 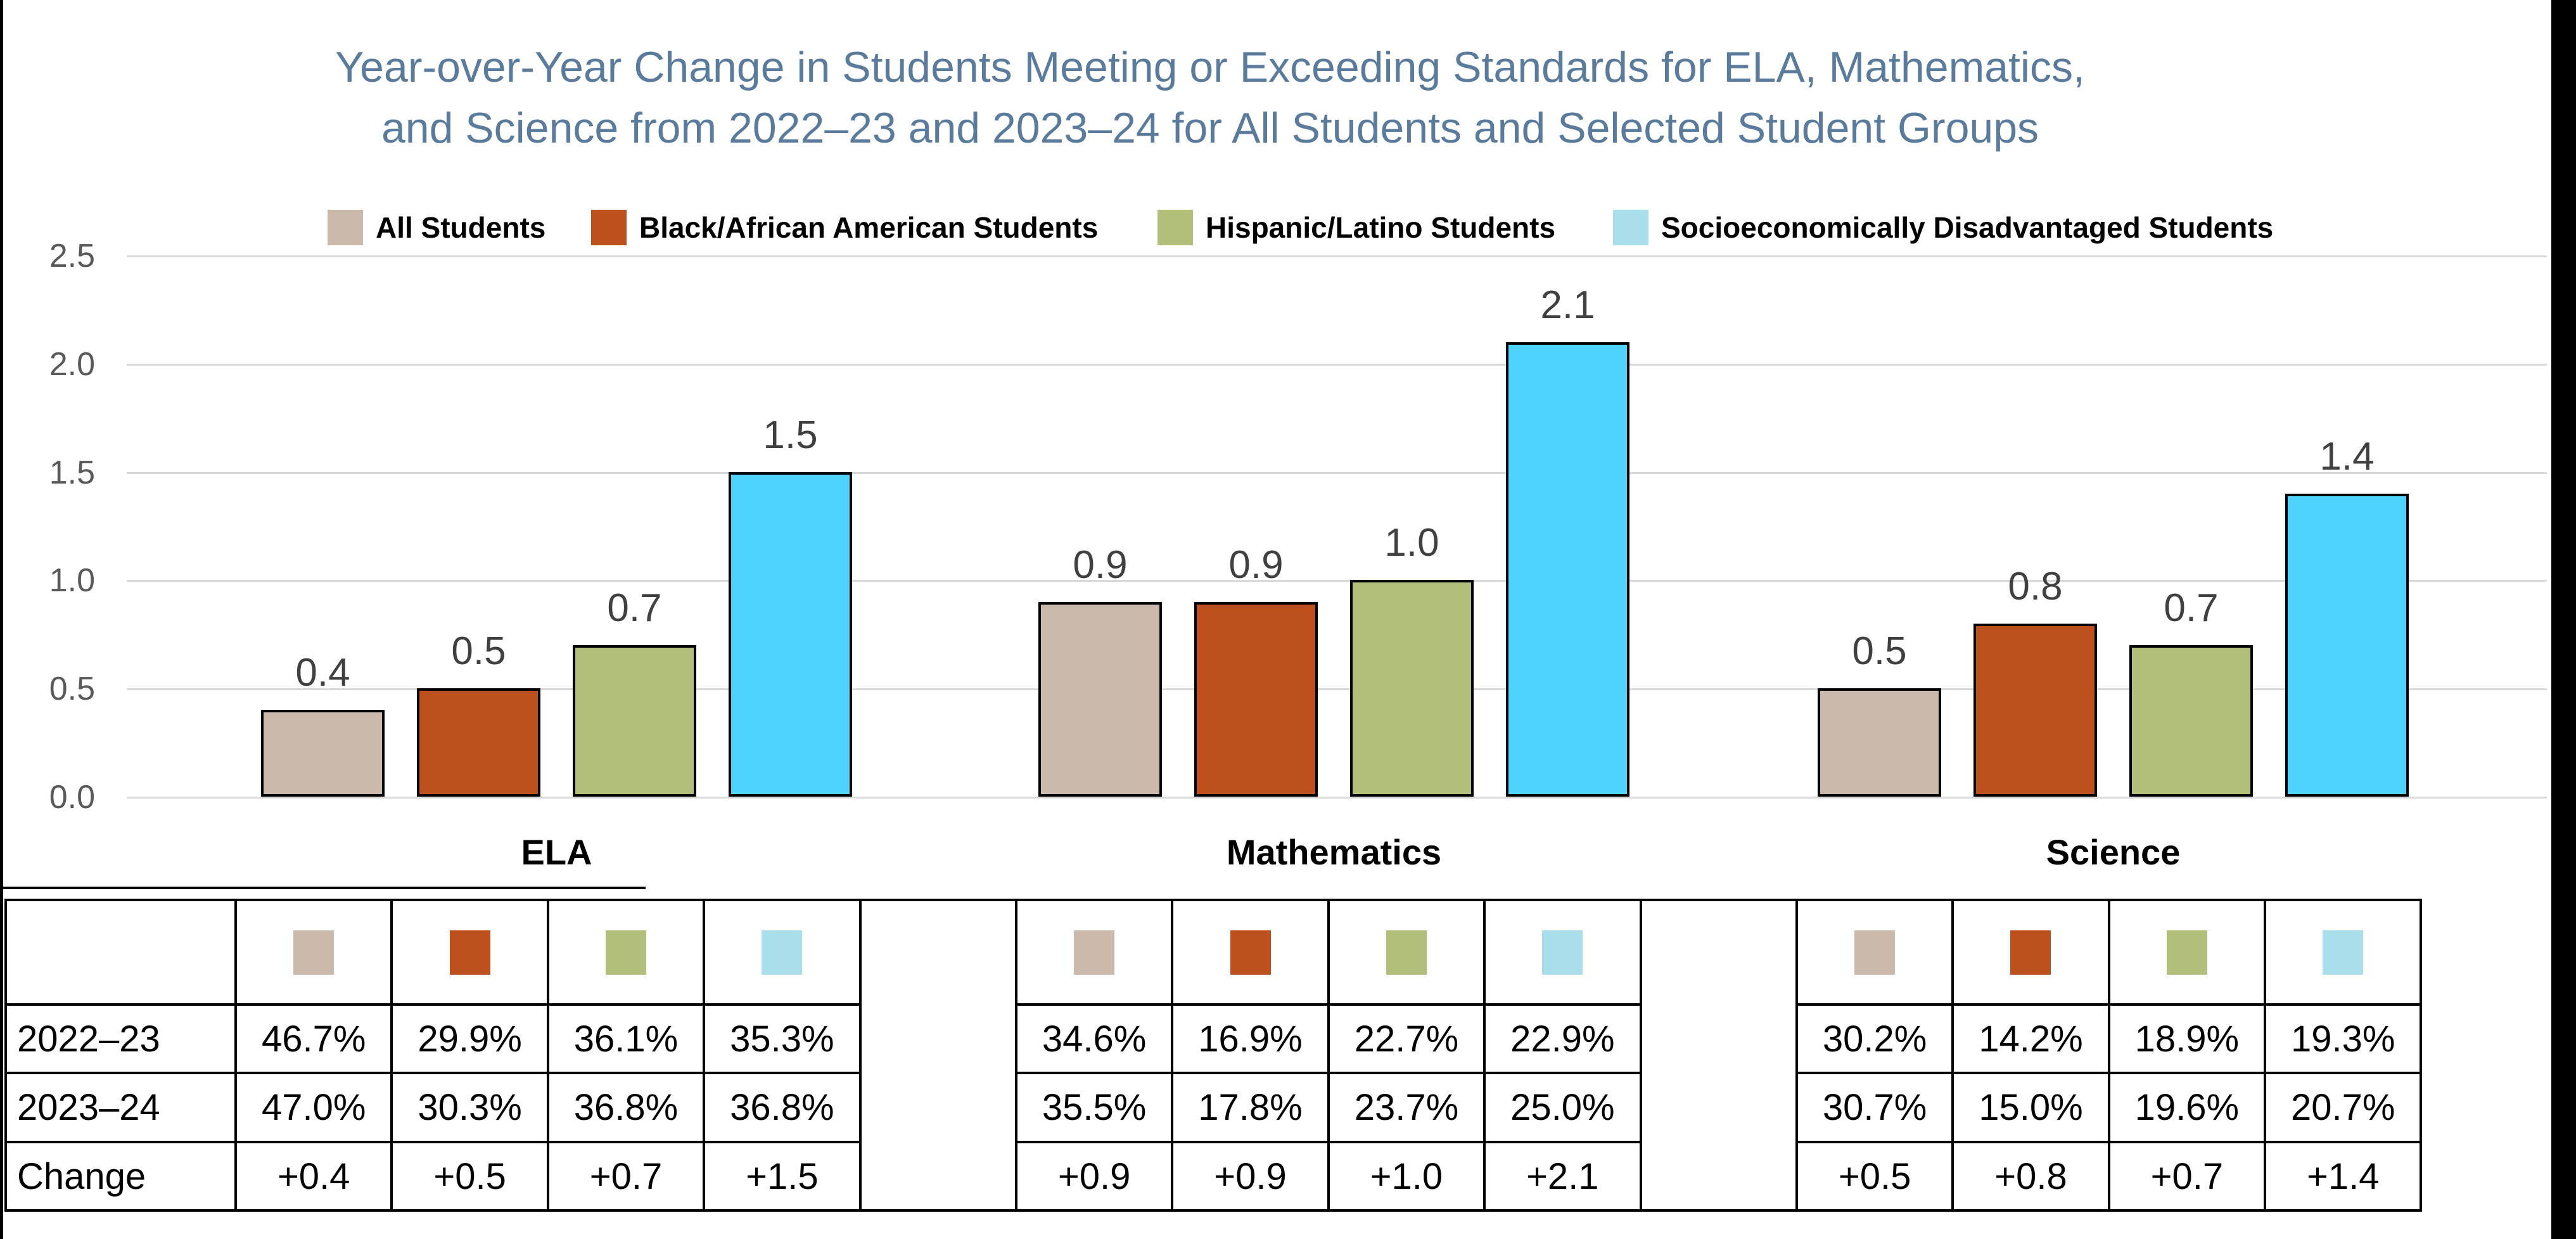 I want to click on table-value-cell: 20.7%, so click(x=2344, y=1108).